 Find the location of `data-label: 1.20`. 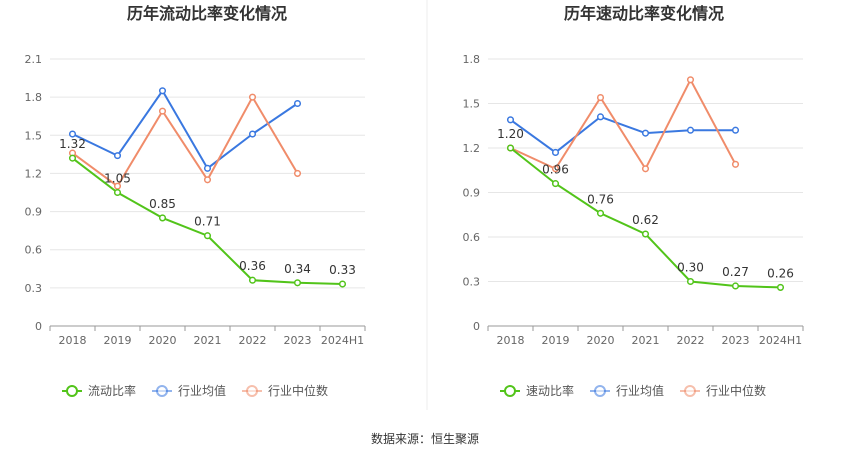

data-label: 1.20 is located at coordinates (510, 134).